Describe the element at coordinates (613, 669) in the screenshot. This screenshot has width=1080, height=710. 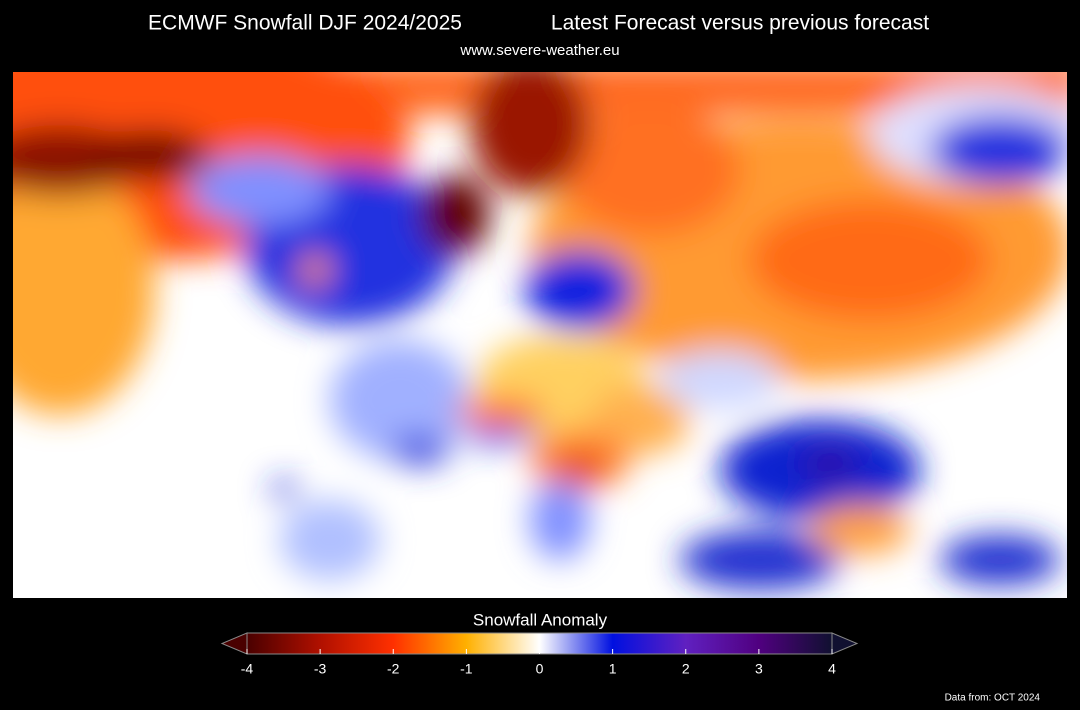
I see `colorbar-tick-label: 1` at that location.